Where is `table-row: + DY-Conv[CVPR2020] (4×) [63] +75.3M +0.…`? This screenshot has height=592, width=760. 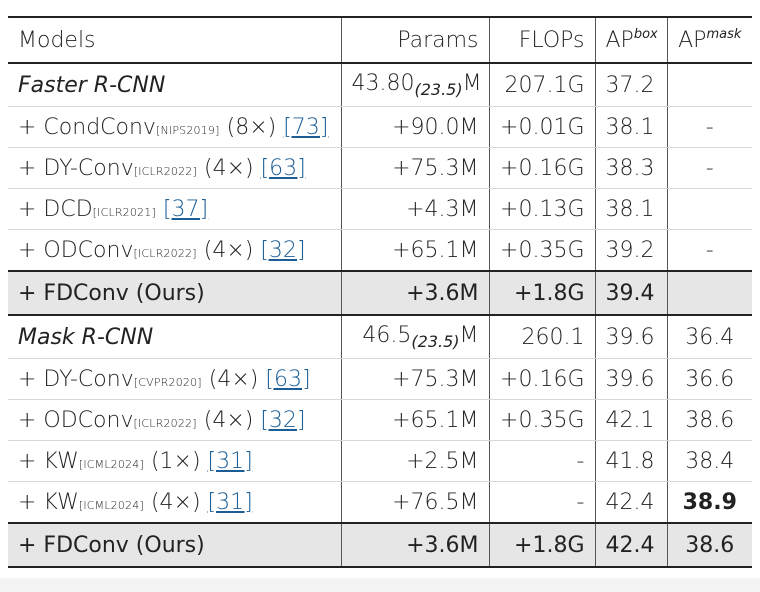 table-row: + DY-Conv[CVPR2020] (4×) [63] +75.3M +0.… is located at coordinates (380, 379).